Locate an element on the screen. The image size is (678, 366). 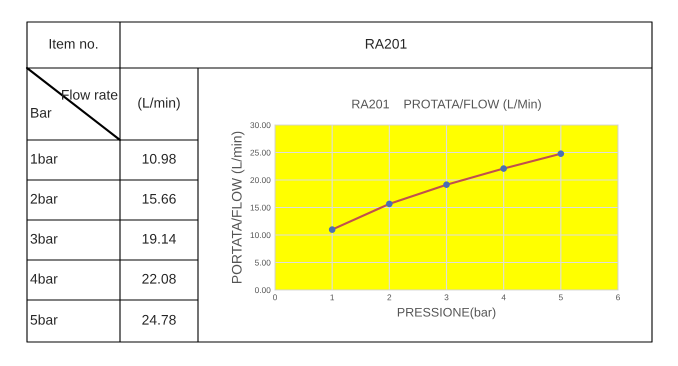
y-tick-label: 5.00 is located at coordinates (262, 263).